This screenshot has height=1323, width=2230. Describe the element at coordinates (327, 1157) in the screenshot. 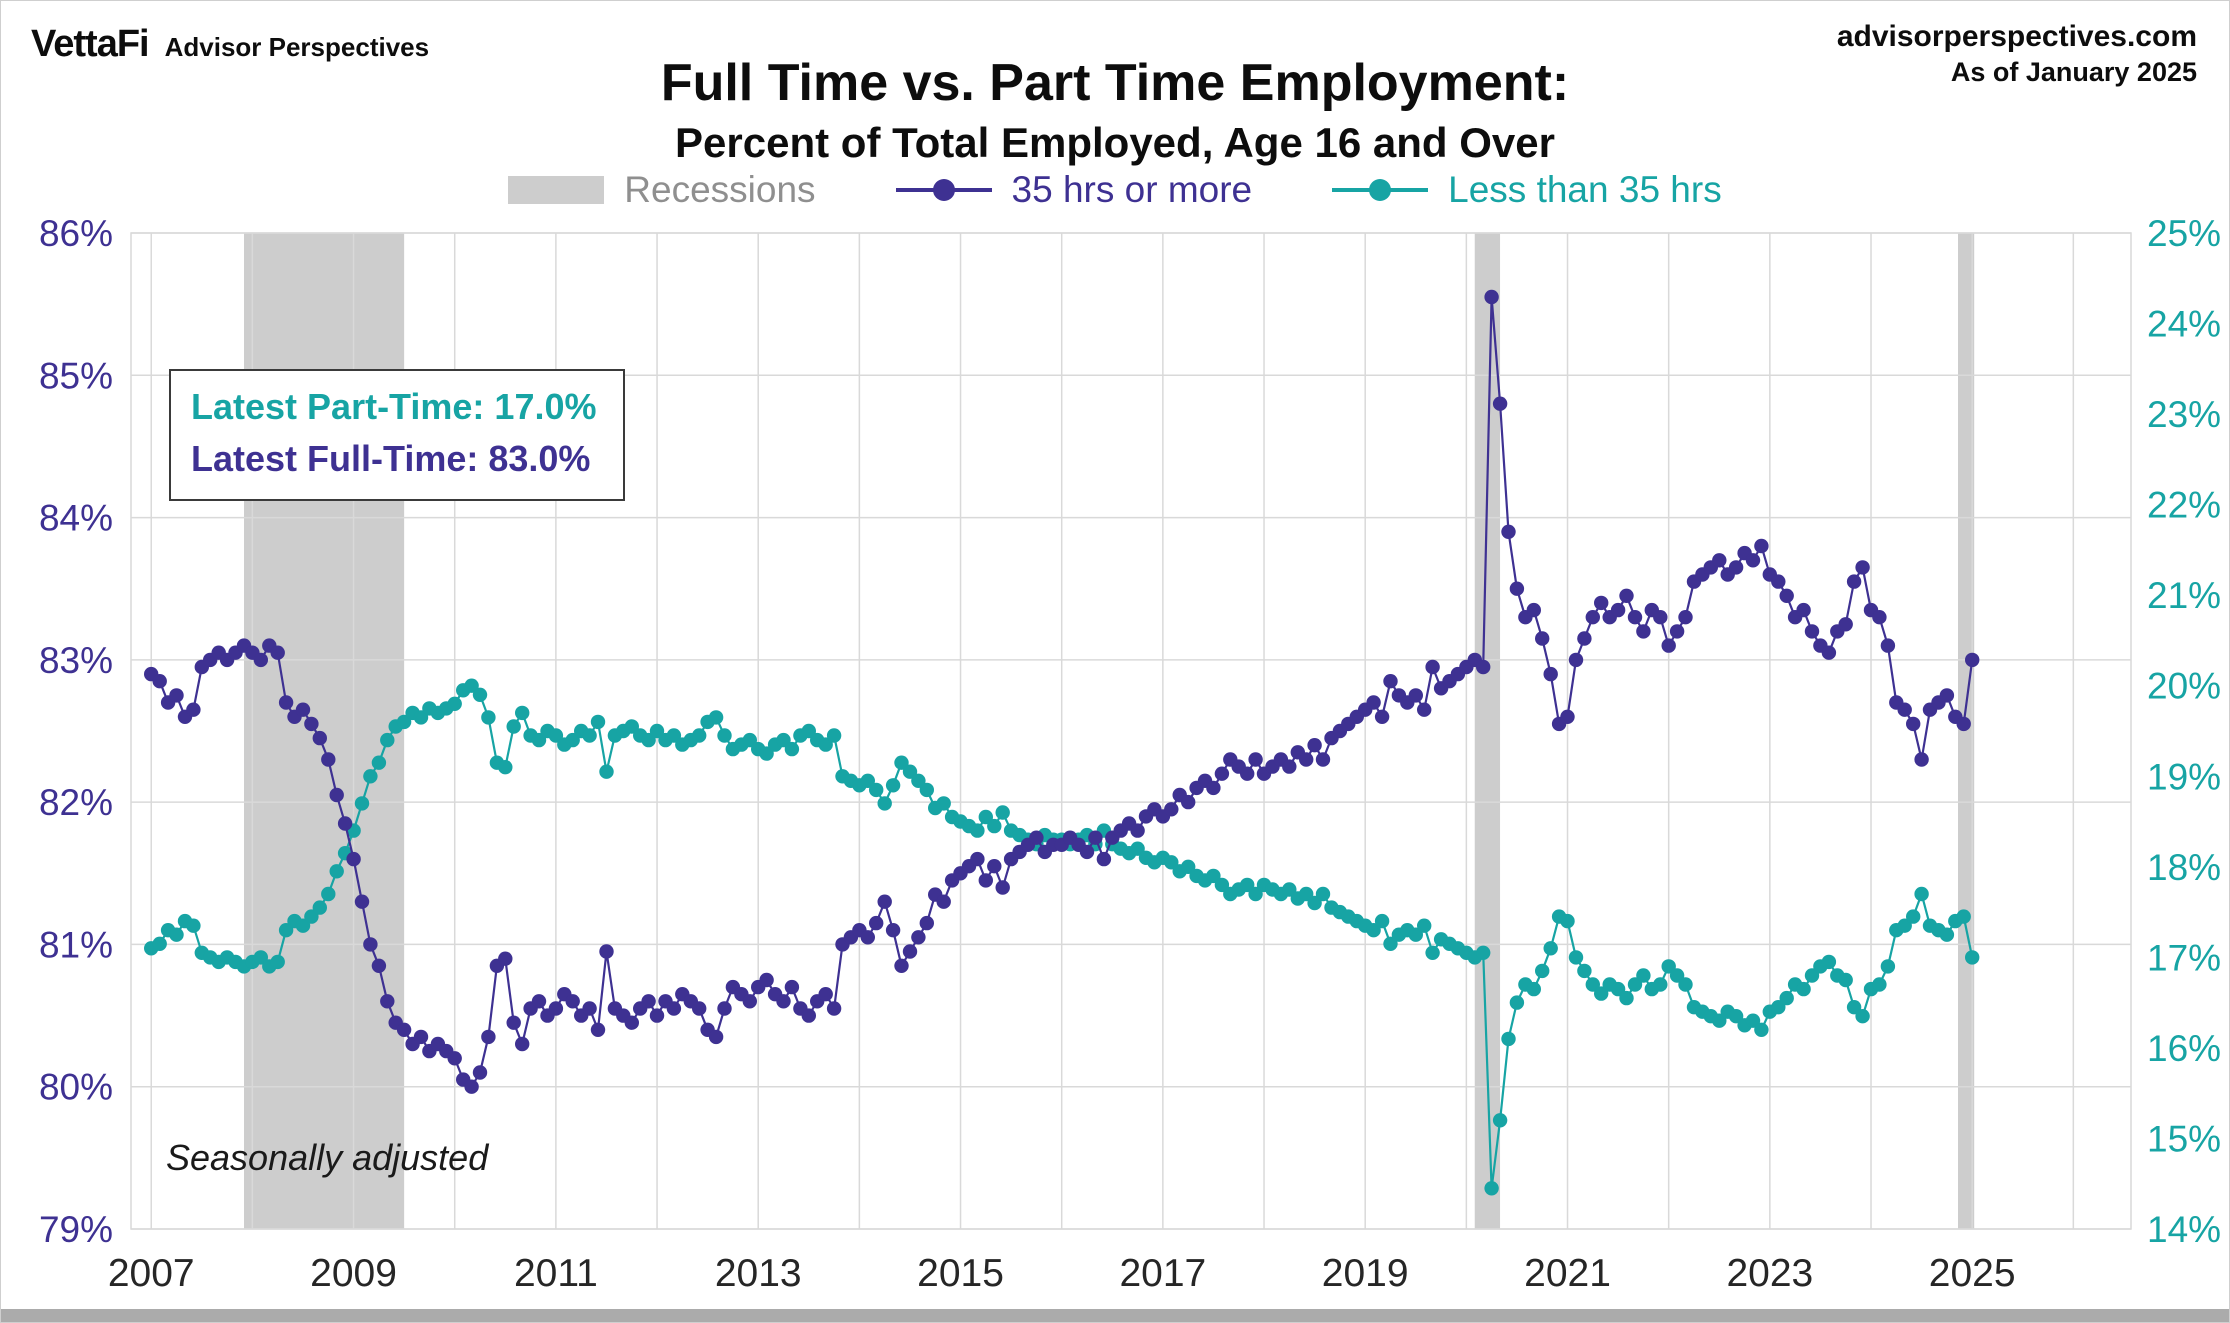

I see `seasonally-adjusted-note: Seasonally adjusted` at that location.